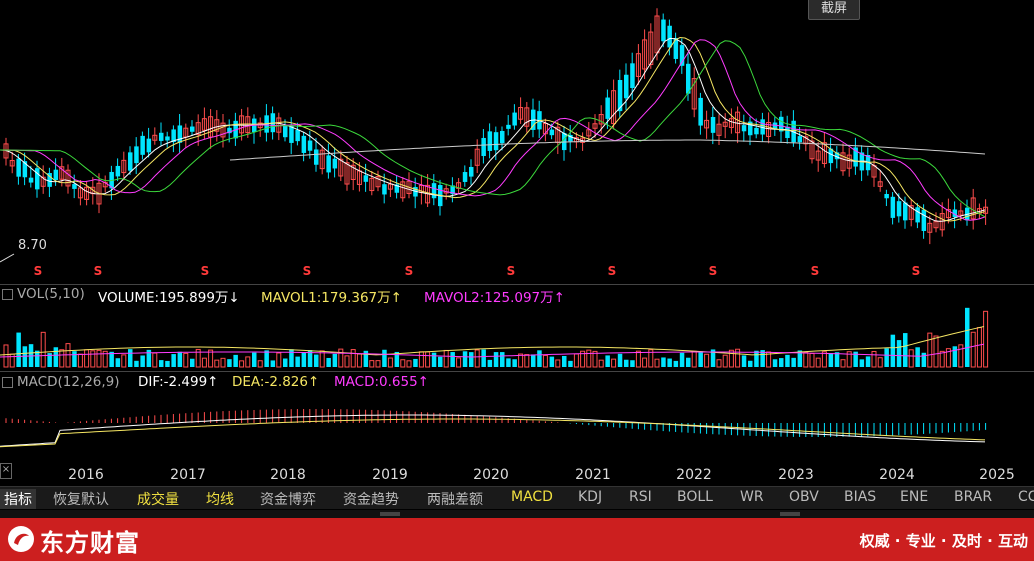 This screenshot has width=1034, height=561. Describe the element at coordinates (973, 497) in the screenshot. I see `tab-brar: BRAR` at that location.